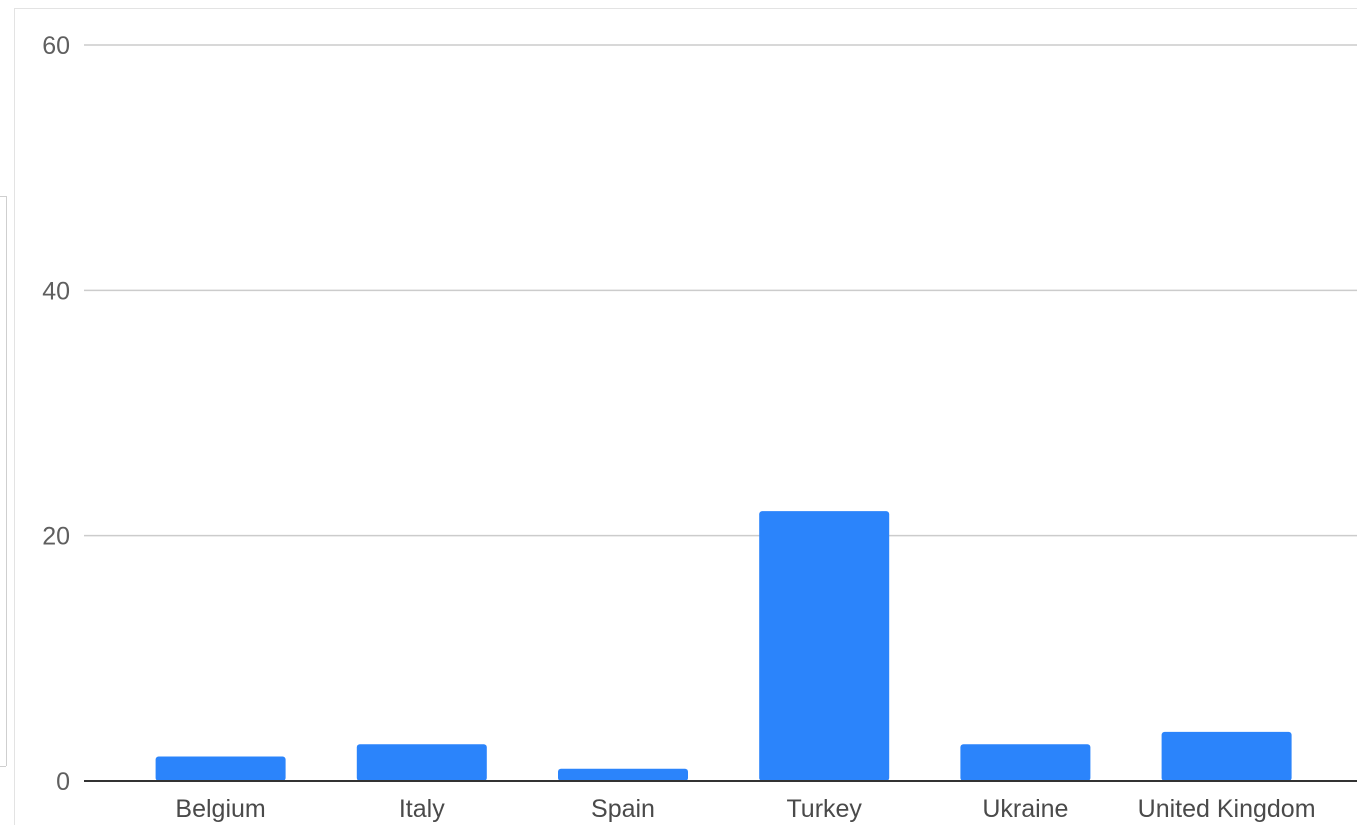 Image resolution: width=1357 pixels, height=825 pixels. Describe the element at coordinates (63, 782) in the screenshot. I see `y-tick-label-0: 0` at that location.